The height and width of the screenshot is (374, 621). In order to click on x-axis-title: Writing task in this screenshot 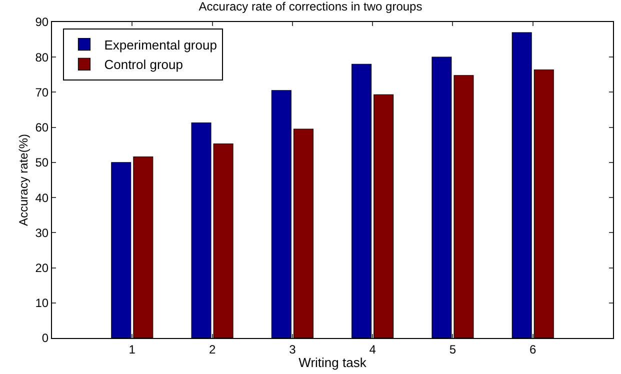, I will do `click(332, 362)`.